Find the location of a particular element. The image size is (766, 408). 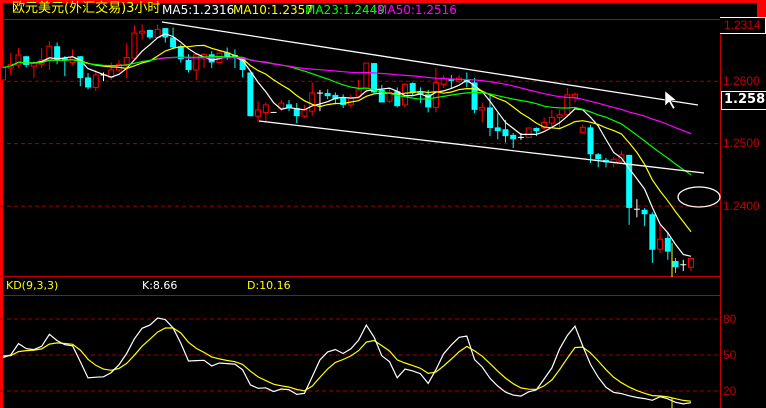

ma5-label: MA5:1.2316 is located at coordinates (198, 10).